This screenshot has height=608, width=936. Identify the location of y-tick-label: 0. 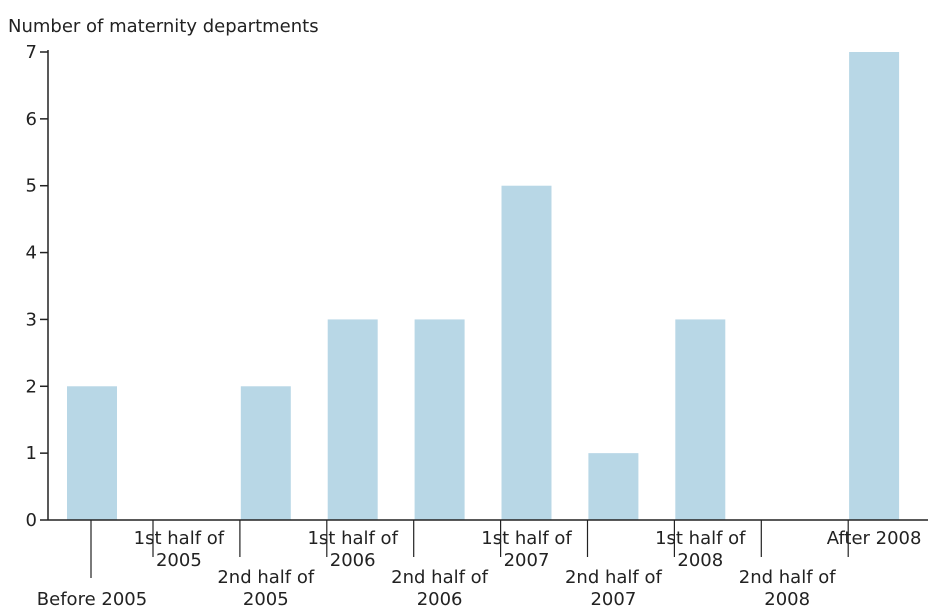
(31, 520).